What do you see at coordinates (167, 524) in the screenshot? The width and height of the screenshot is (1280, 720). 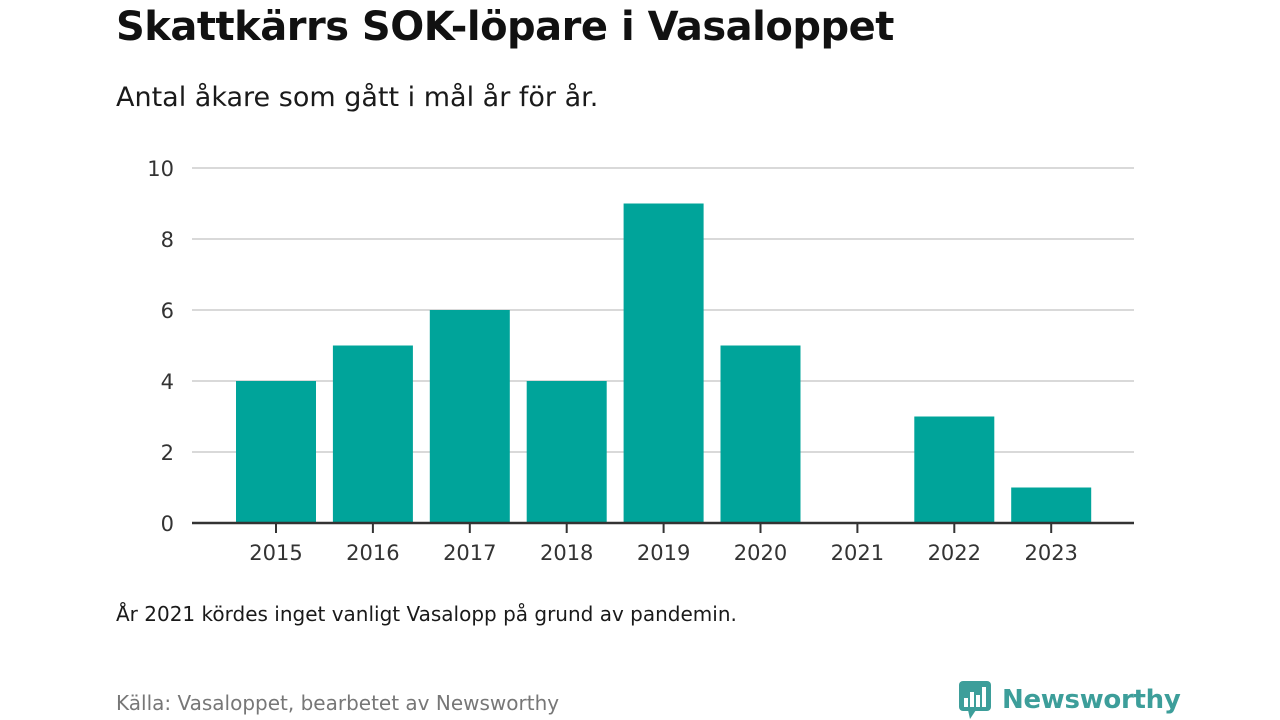 I see `y-tick-label: 0` at bounding box center [167, 524].